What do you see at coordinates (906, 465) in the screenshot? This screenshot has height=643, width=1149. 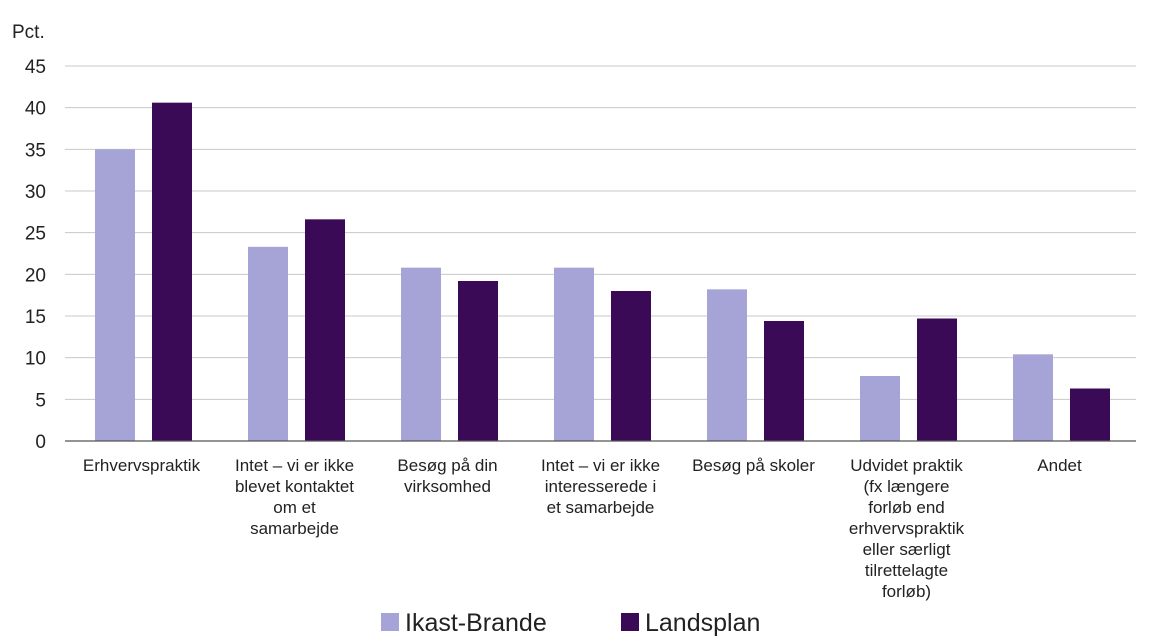 I see `x-category-label-line: Udvidet praktik` at bounding box center [906, 465].